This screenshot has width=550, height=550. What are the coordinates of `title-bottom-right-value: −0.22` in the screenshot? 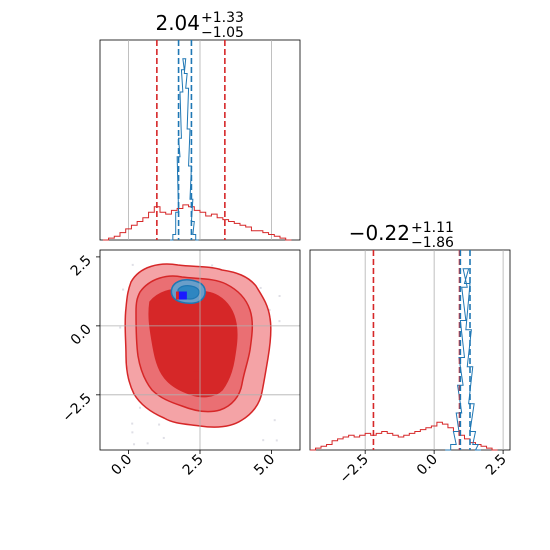 It's located at (379, 233).